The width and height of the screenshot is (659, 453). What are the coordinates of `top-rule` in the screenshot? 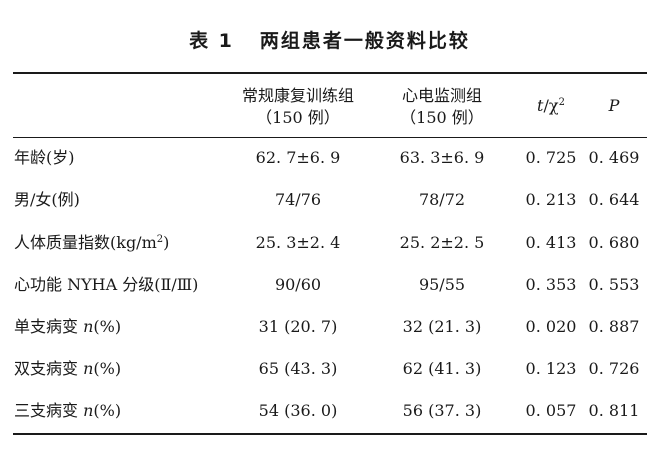 It's located at (330, 73).